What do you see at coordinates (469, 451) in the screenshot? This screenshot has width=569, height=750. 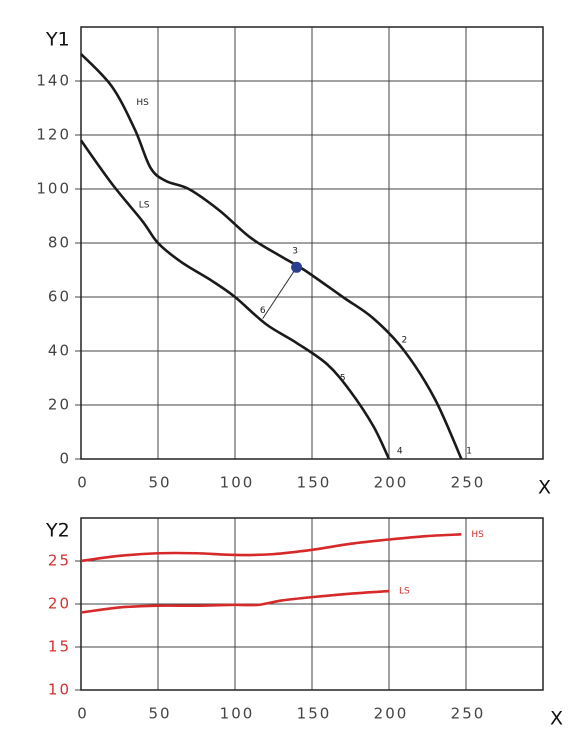 I see `annotation: 1` at bounding box center [469, 451].